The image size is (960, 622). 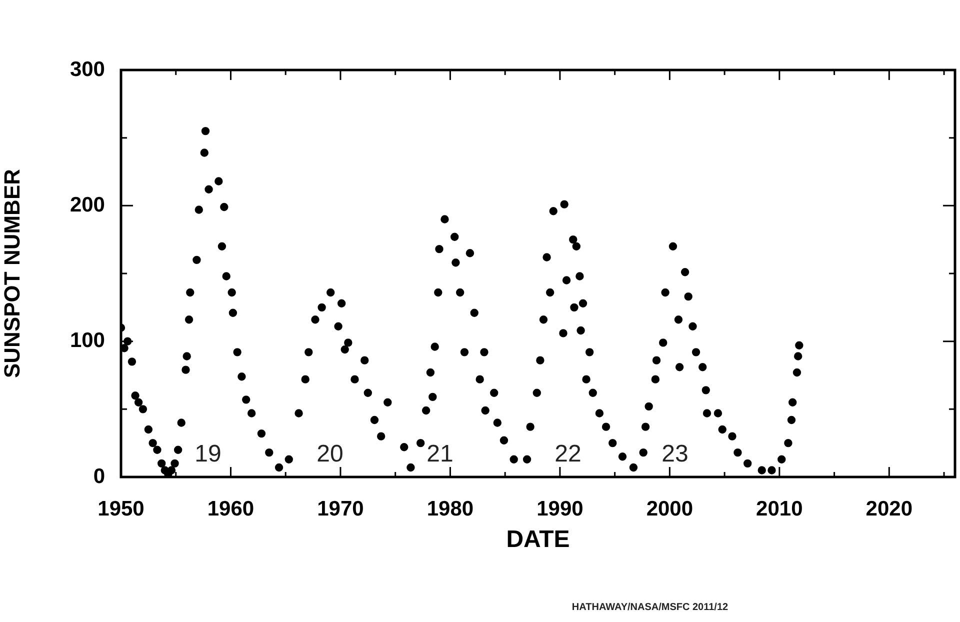 What do you see at coordinates (675, 454) in the screenshot?
I see `annotation: 23` at bounding box center [675, 454].